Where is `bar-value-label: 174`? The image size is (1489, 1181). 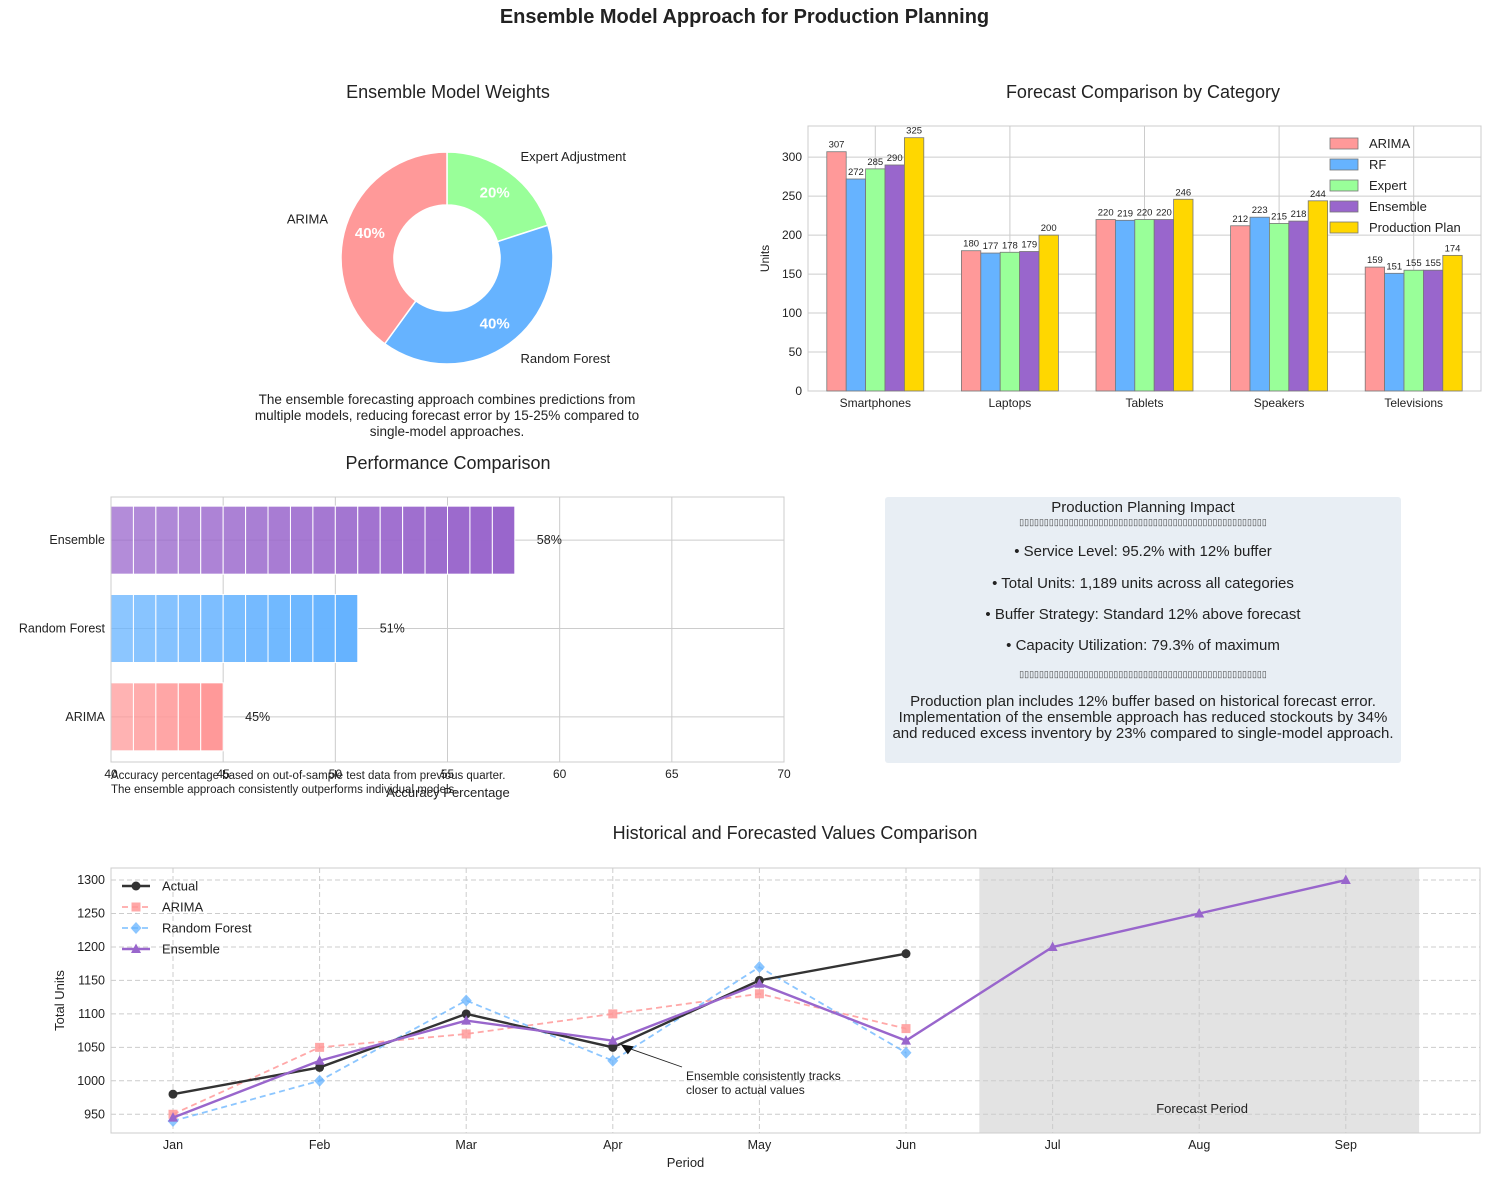 bar-value-label: 174 is located at coordinates (1453, 248).